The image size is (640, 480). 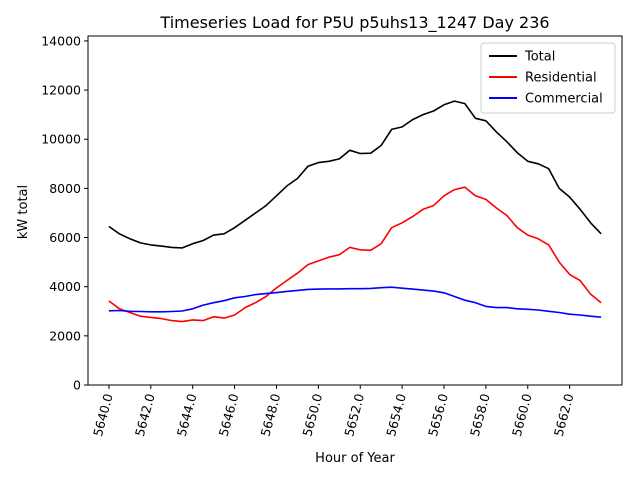 I want to click on series-line-commercial, so click(x=355, y=302).